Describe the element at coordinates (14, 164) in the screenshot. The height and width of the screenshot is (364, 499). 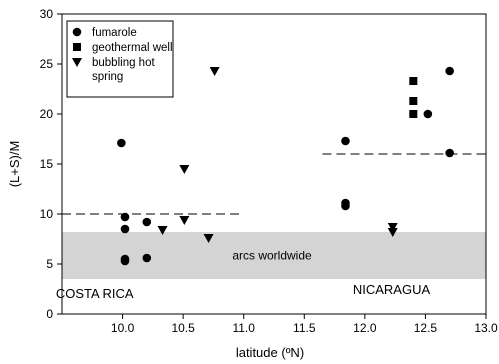
I see `y-axis-label: (L+S)/M` at that location.